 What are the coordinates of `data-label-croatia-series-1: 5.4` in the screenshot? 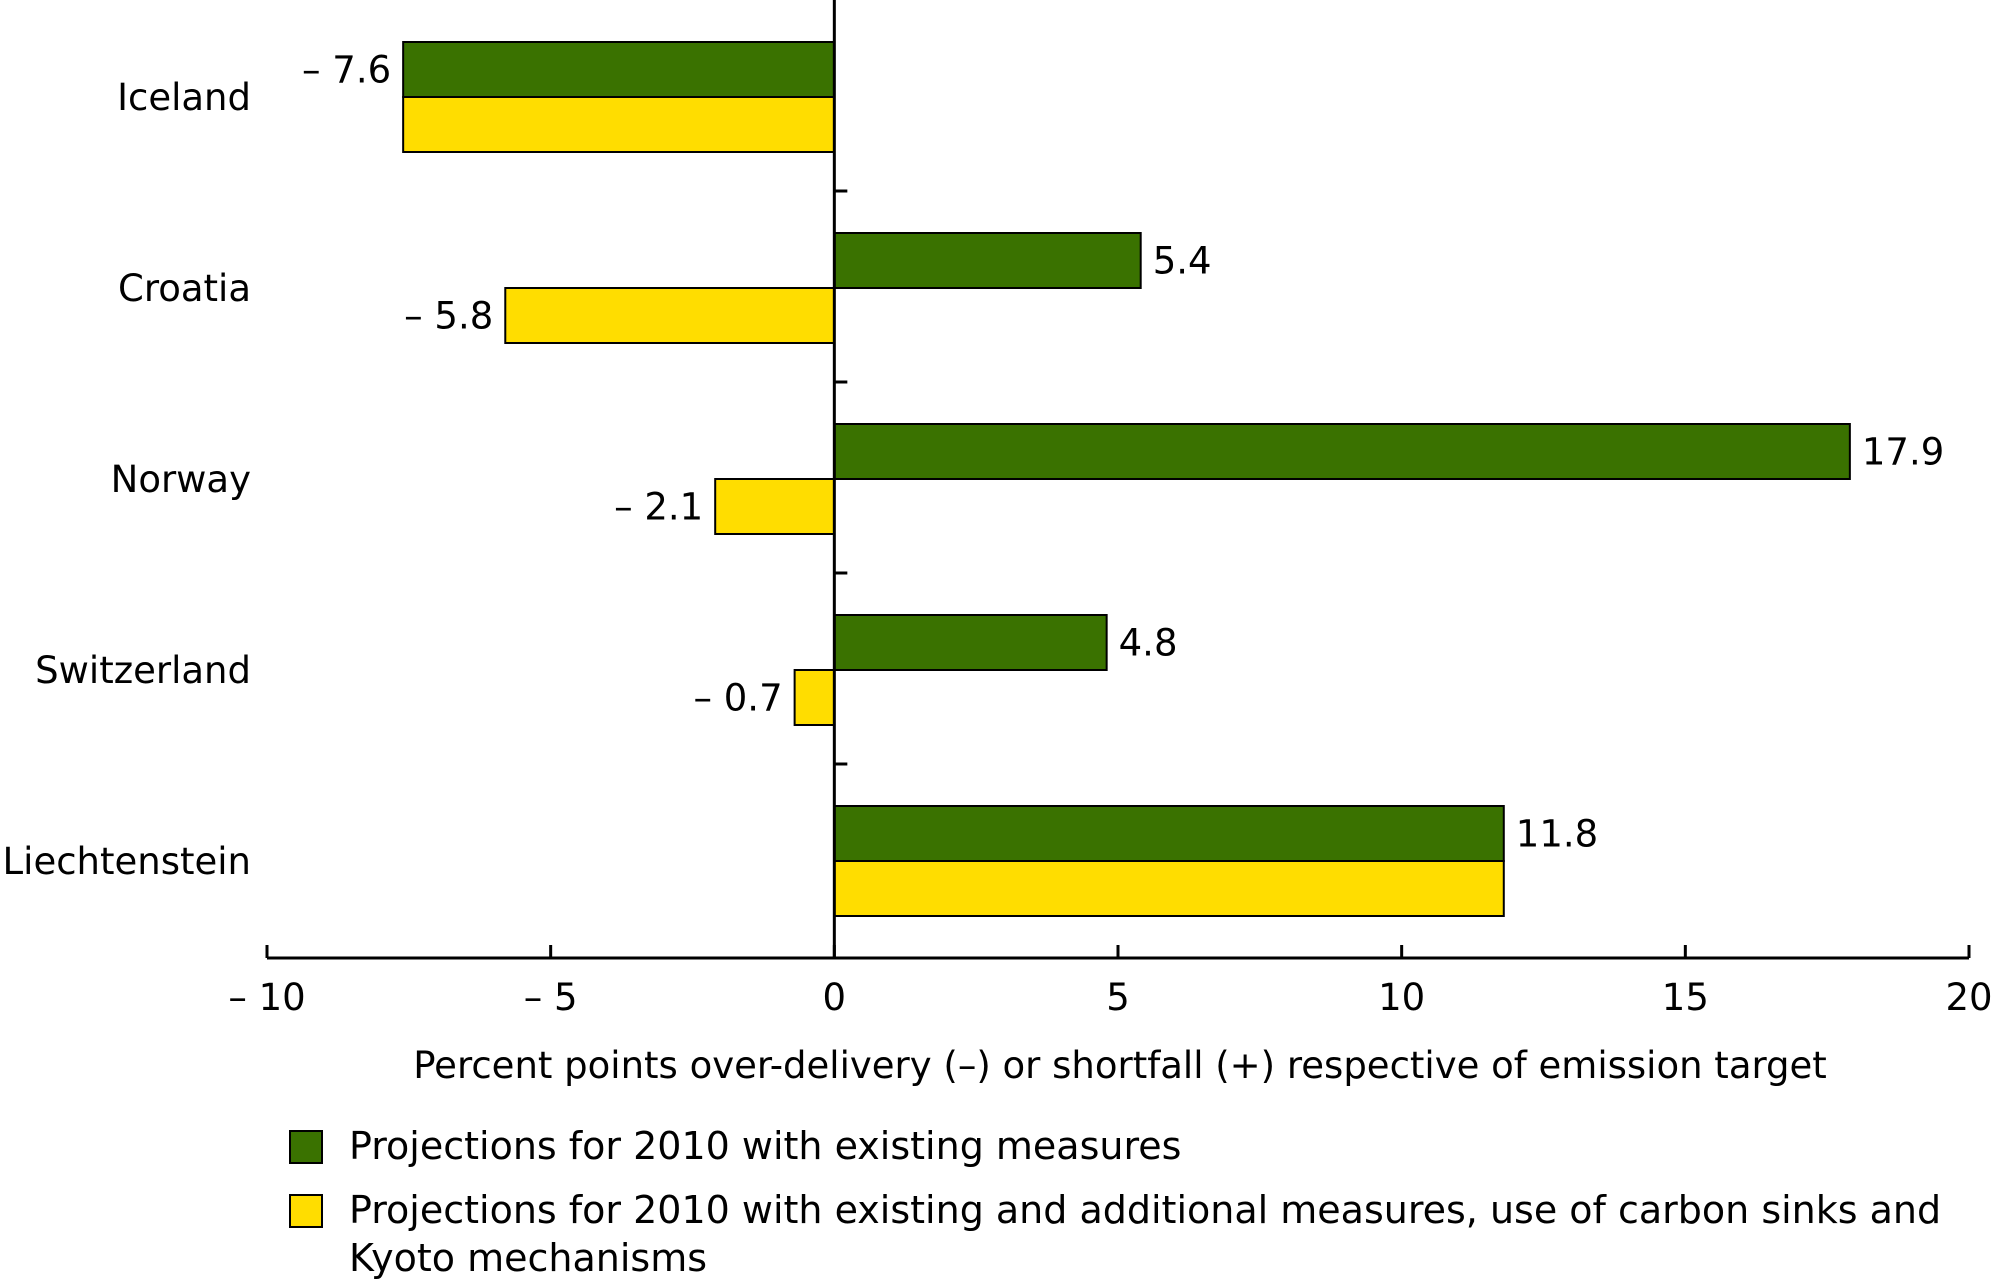 It's located at (1182, 261).